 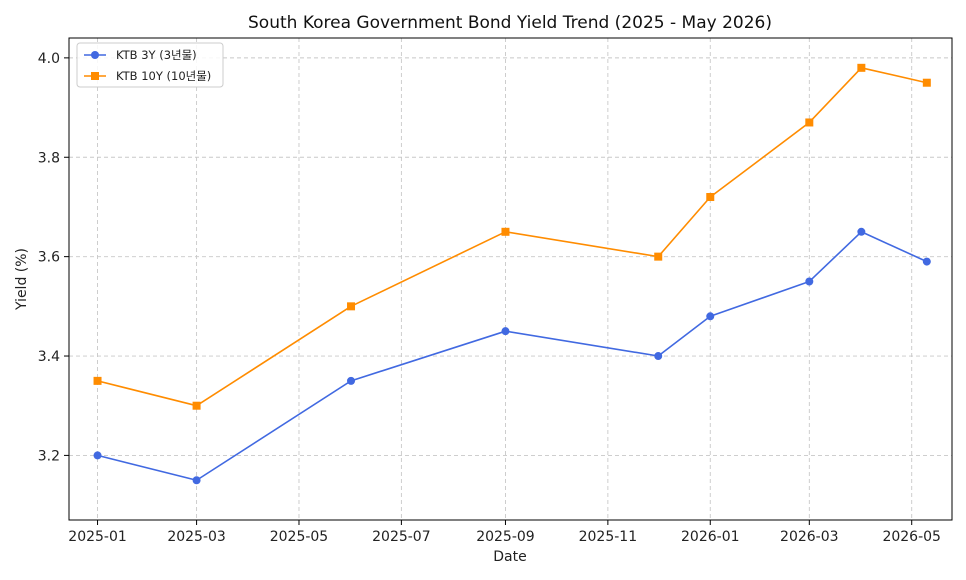 I want to click on x-axis-title: Date, so click(x=509, y=557).